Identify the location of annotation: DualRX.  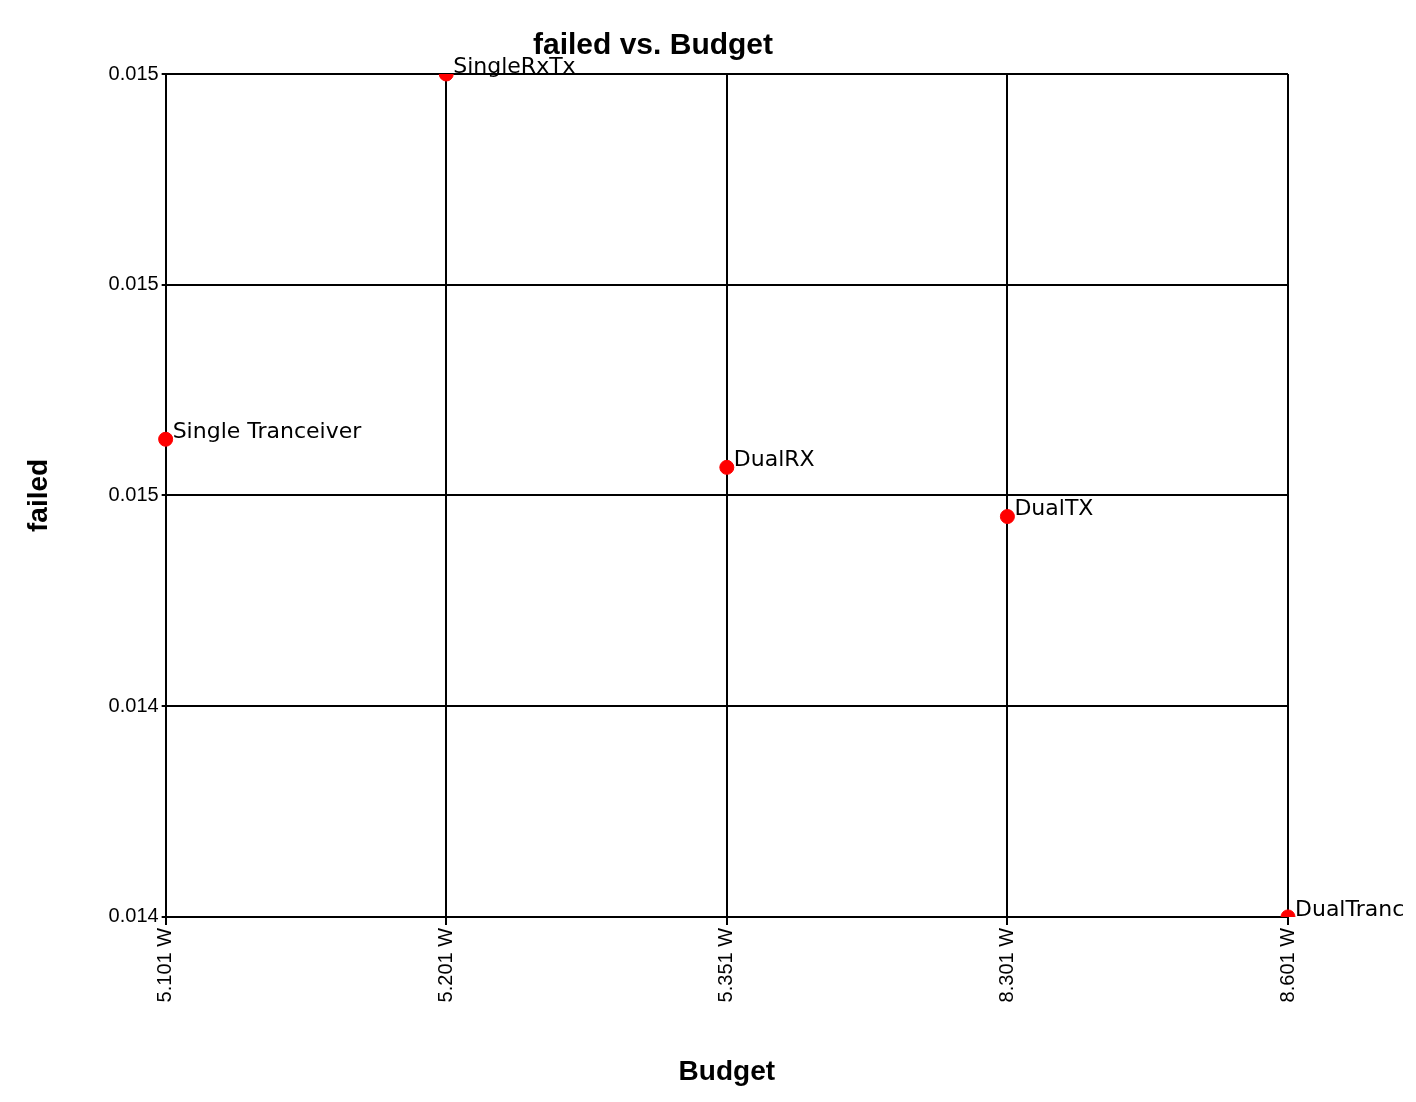
(774, 459).